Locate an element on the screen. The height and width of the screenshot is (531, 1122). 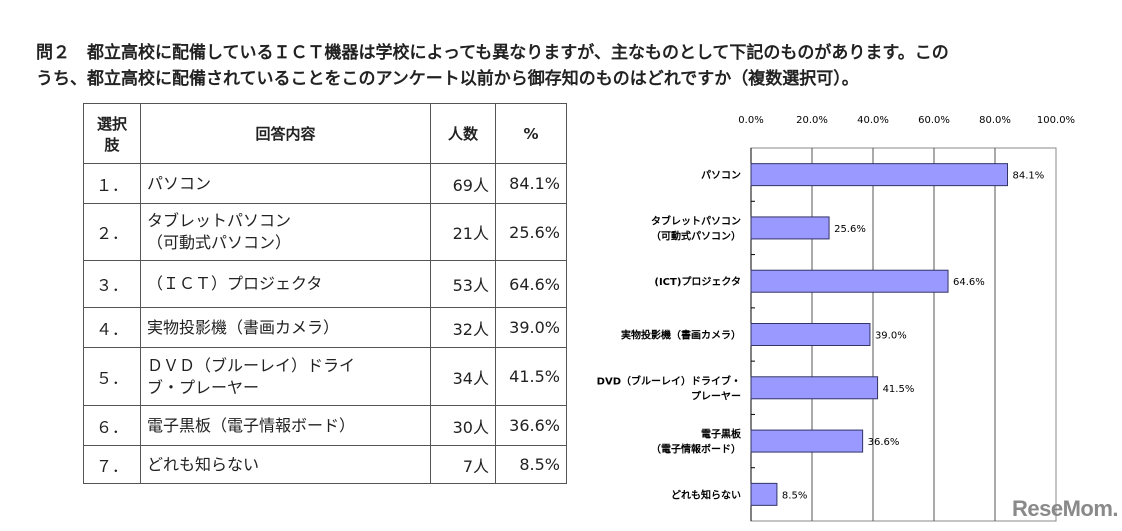
table-row: ７． どれも知らない 7人 8.5% is located at coordinates (325, 464).